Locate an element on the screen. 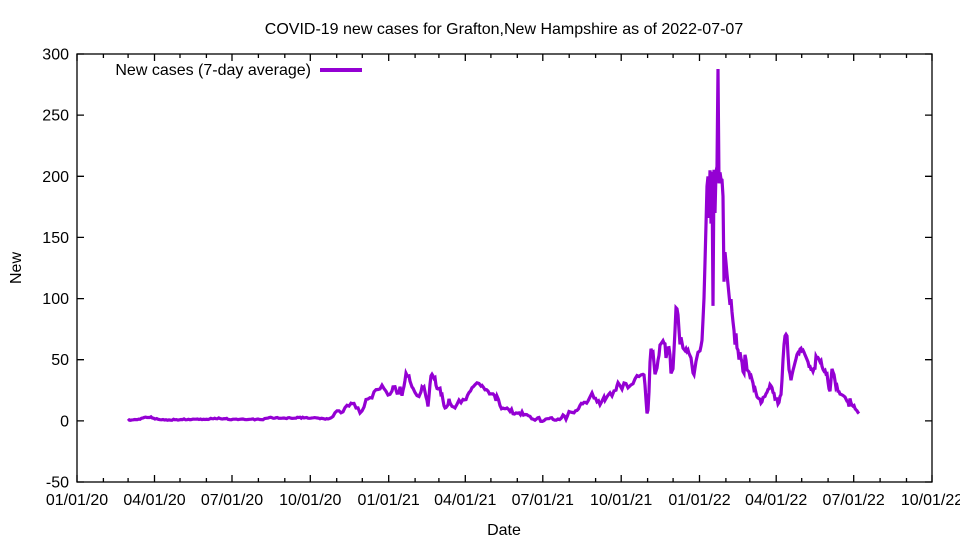 The width and height of the screenshot is (960, 540). svg-text: New is located at coordinates (16, 268).